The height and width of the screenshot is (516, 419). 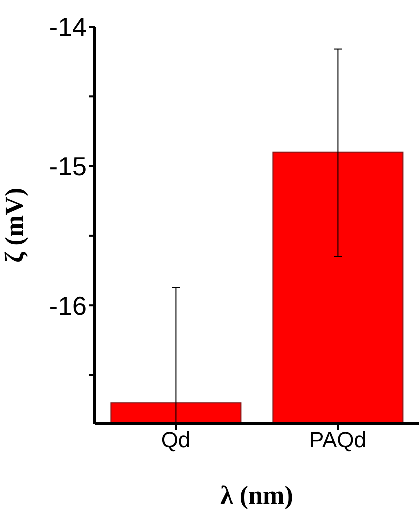 I want to click on y-tick-label: -16, so click(x=68, y=305).